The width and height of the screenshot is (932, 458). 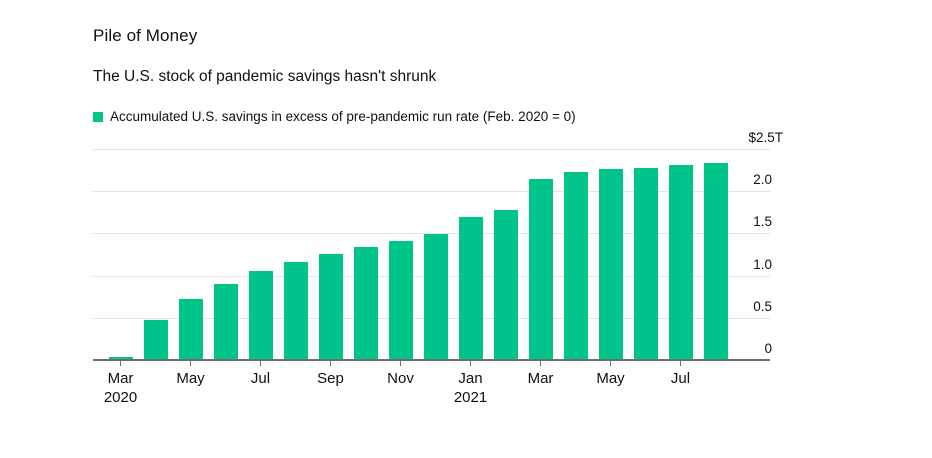 I want to click on bar-jun-2021, so click(x=645, y=263).